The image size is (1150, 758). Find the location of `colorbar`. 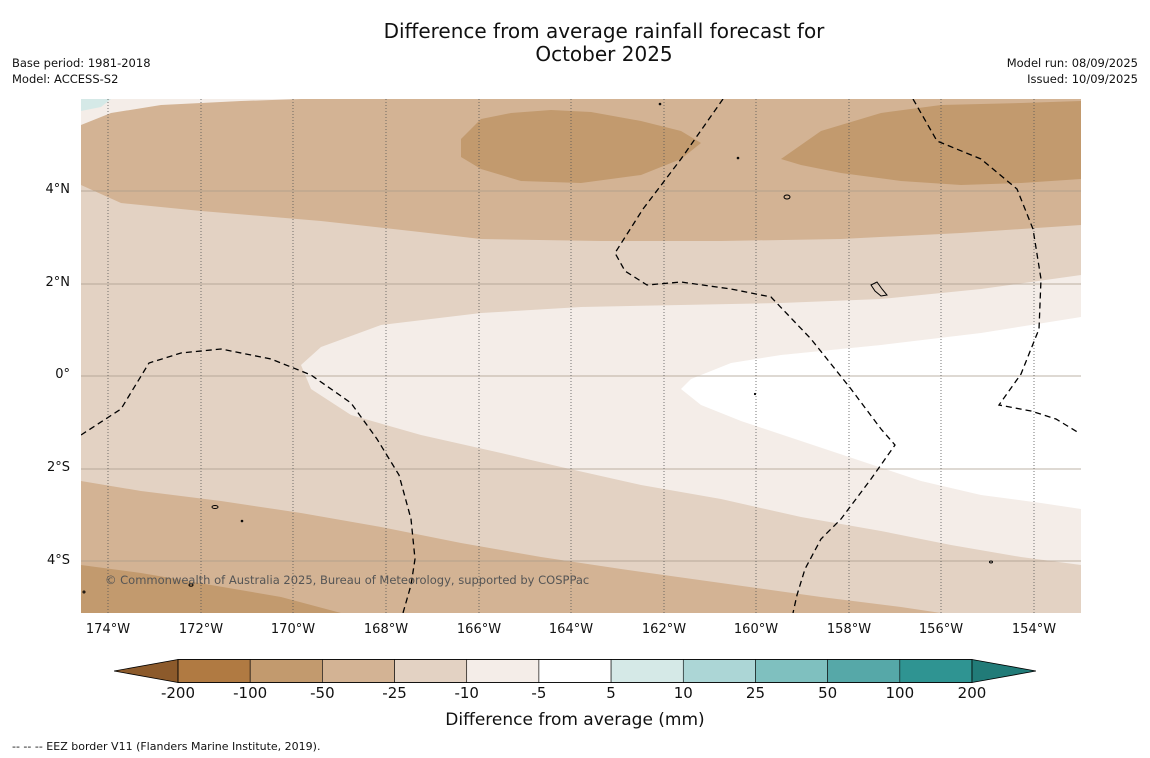

colorbar is located at coordinates (575, 673).